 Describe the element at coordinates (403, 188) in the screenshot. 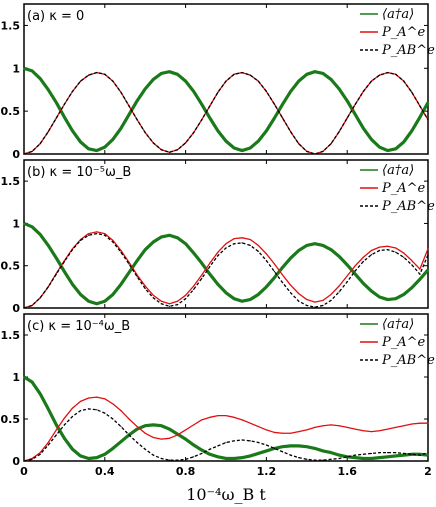

I see `legend-entry: P_A^e` at that location.